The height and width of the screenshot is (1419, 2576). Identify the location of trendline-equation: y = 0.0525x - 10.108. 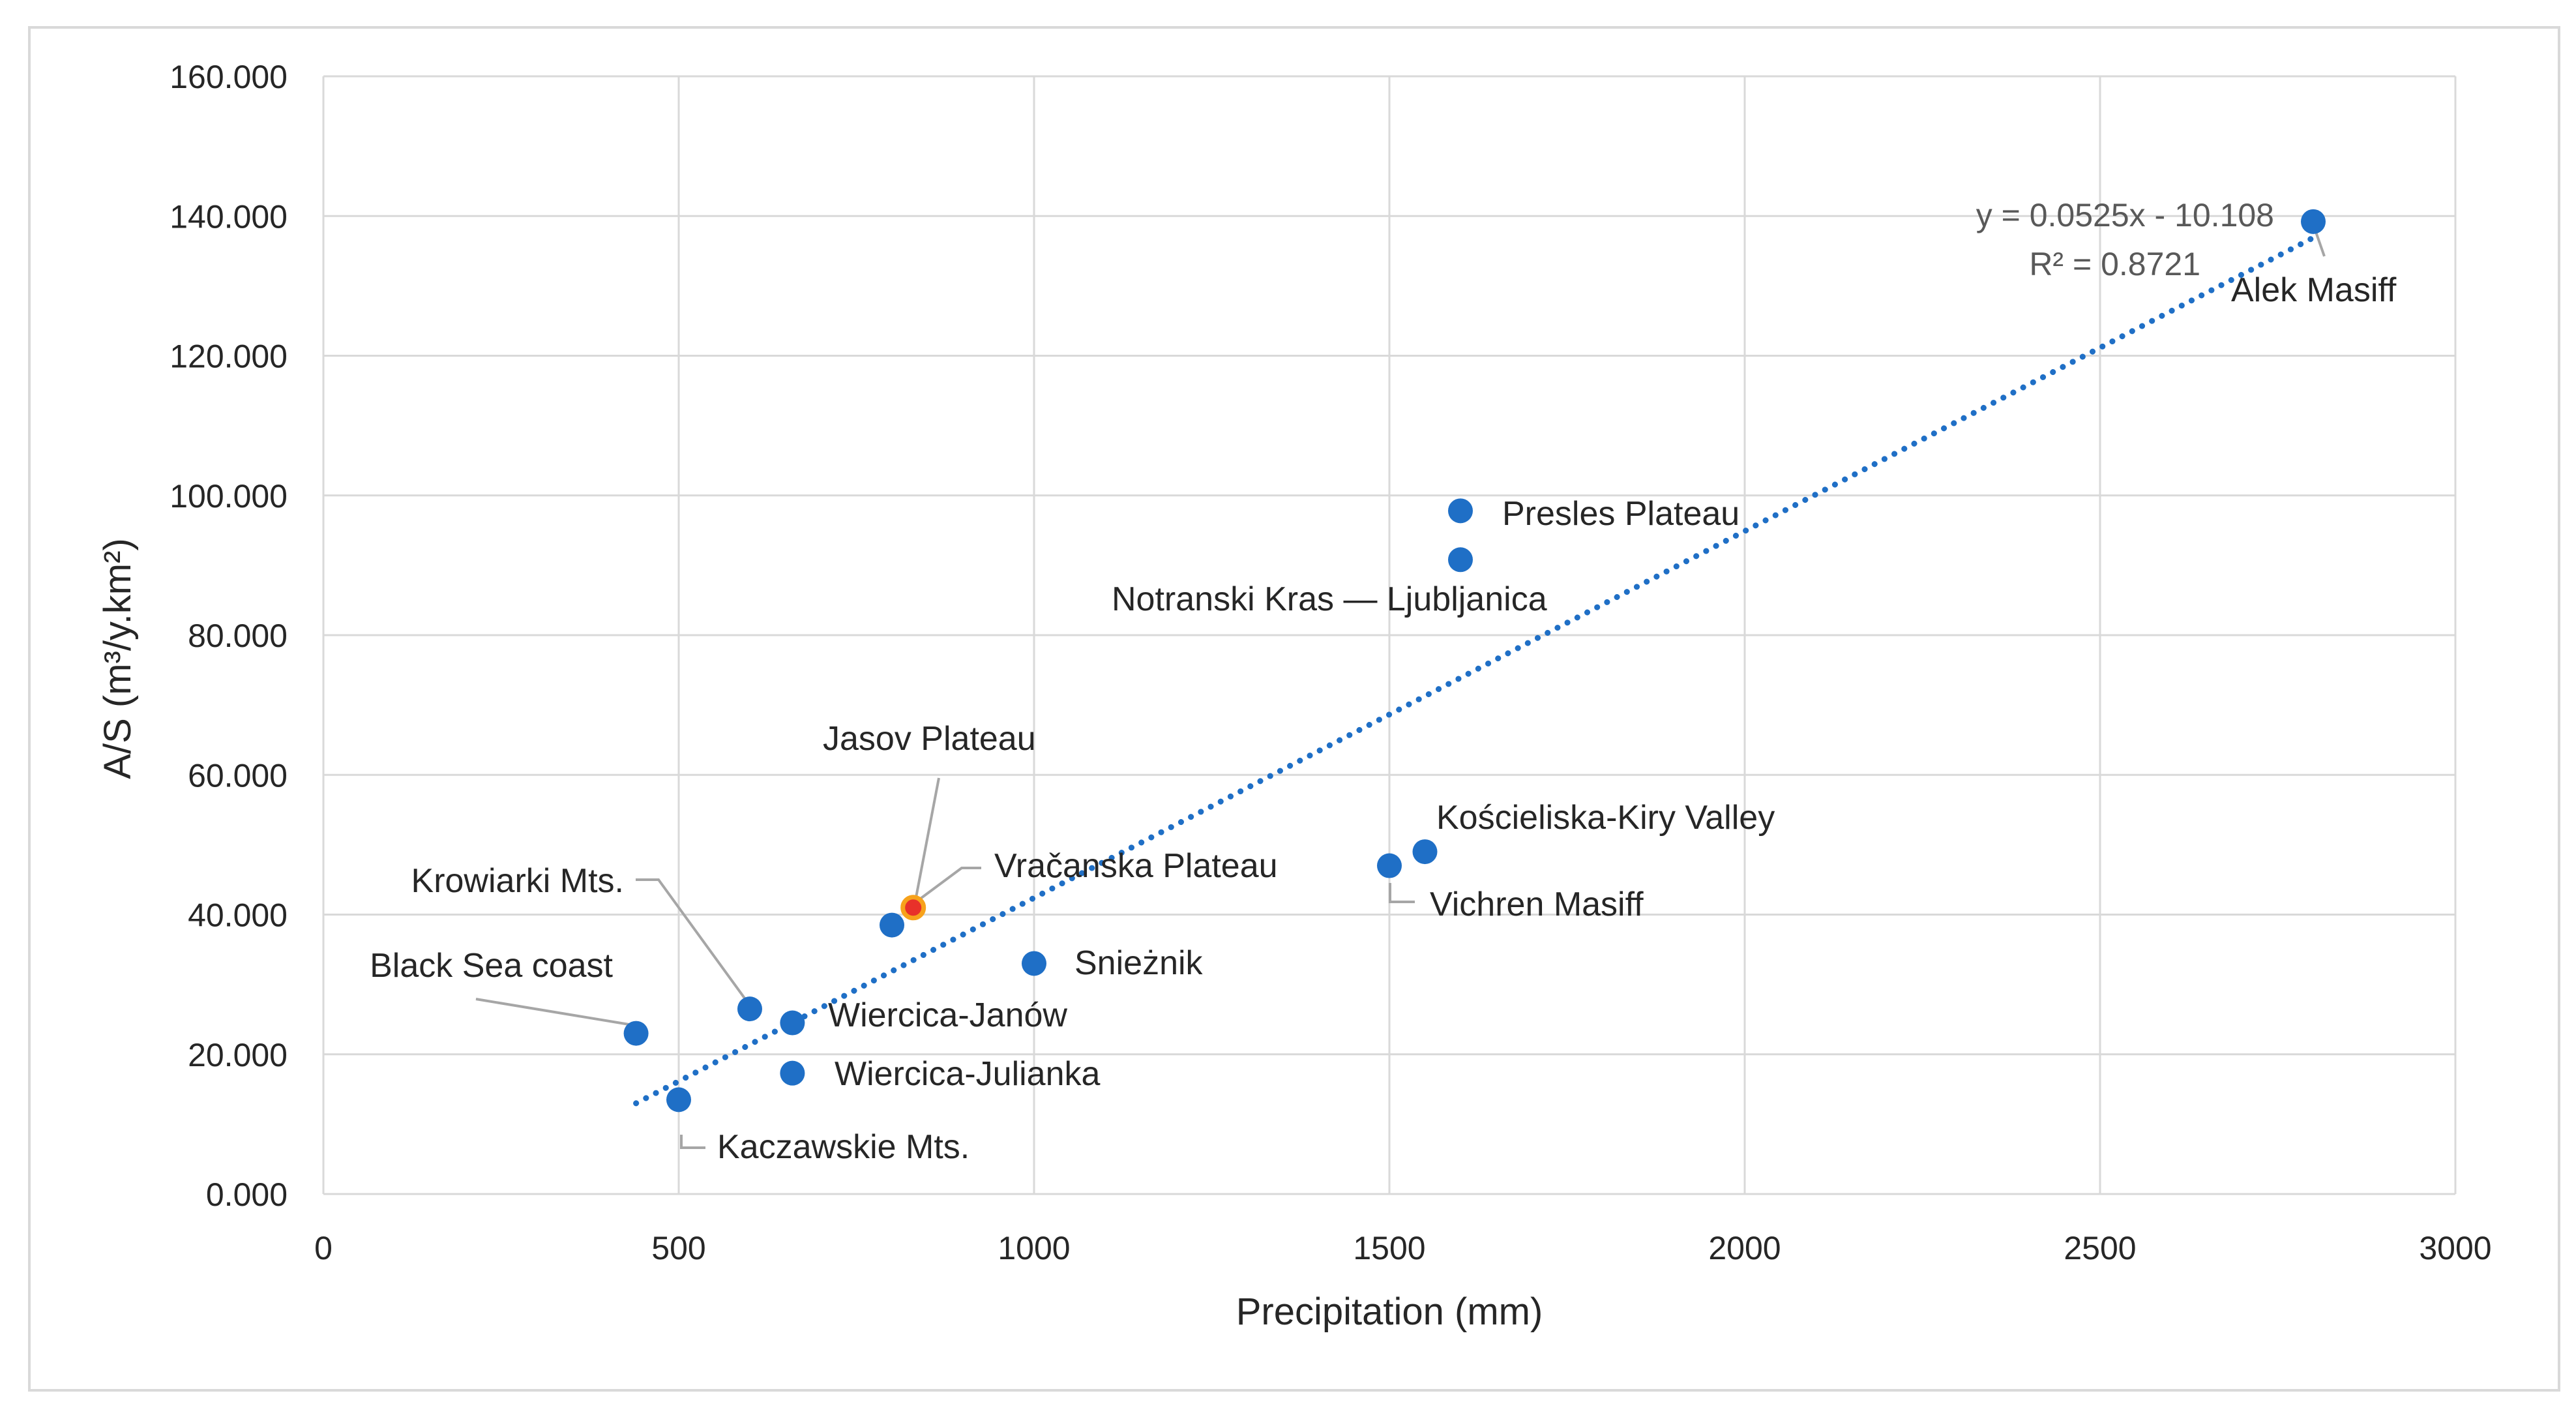
(2125, 215).